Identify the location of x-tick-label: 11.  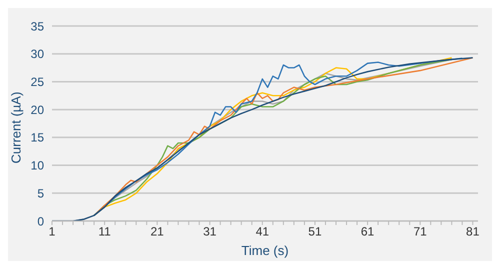
(105, 231).